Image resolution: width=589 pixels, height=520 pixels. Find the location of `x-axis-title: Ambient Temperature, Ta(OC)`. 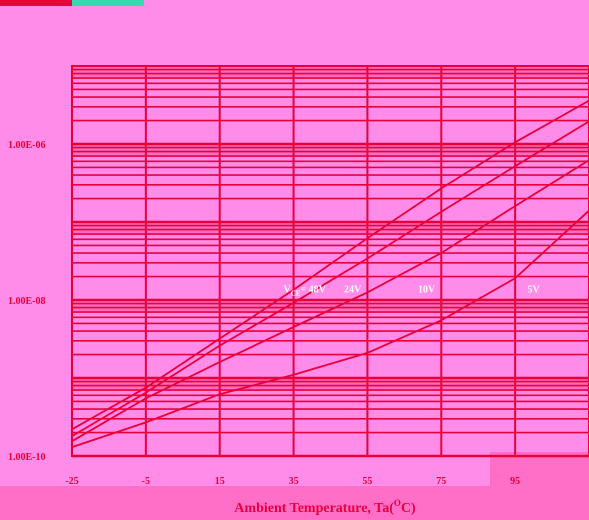

x-axis-title: Ambient Temperature, Ta(OC) is located at coordinates (325, 507).